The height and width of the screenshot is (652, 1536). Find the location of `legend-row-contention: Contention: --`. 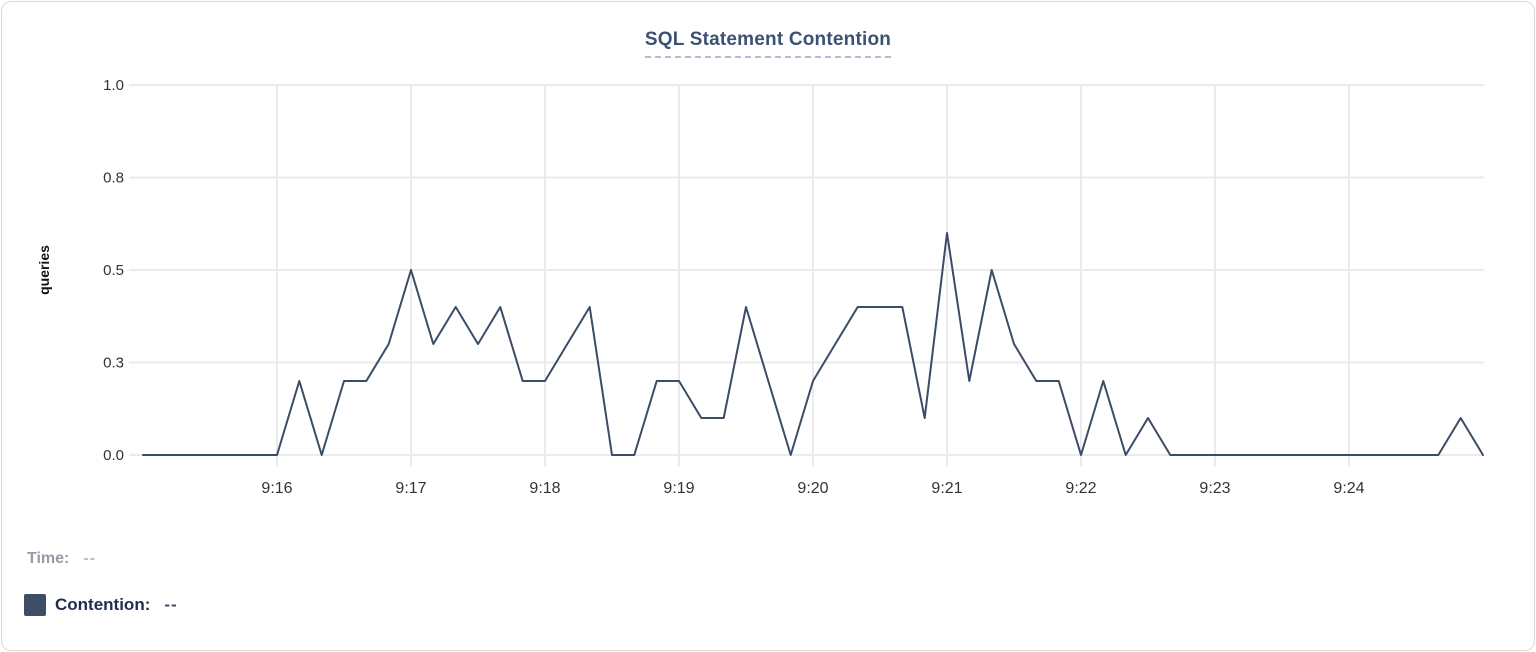

legend-row-contention: Contention: -- is located at coordinates (101, 605).